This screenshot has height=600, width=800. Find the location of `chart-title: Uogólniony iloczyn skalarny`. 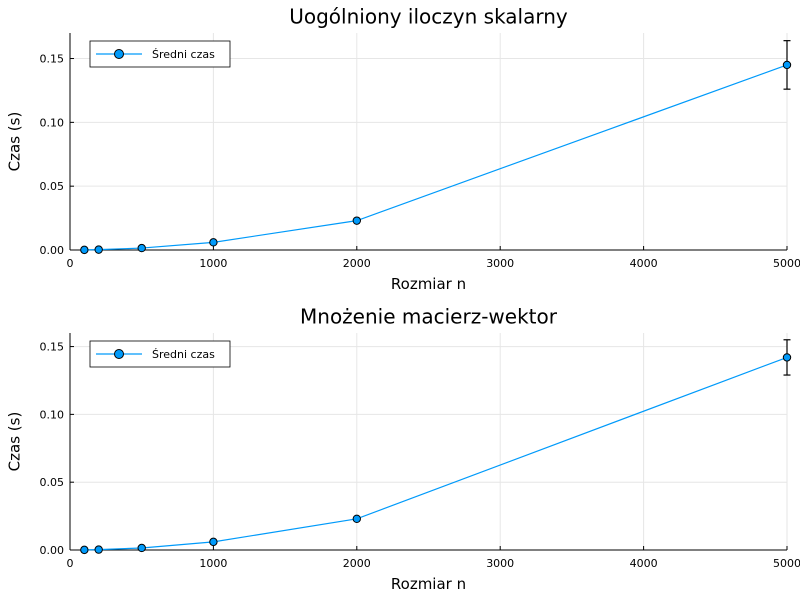

chart-title: Uogólniony iloczyn skalarny is located at coordinates (428, 17).